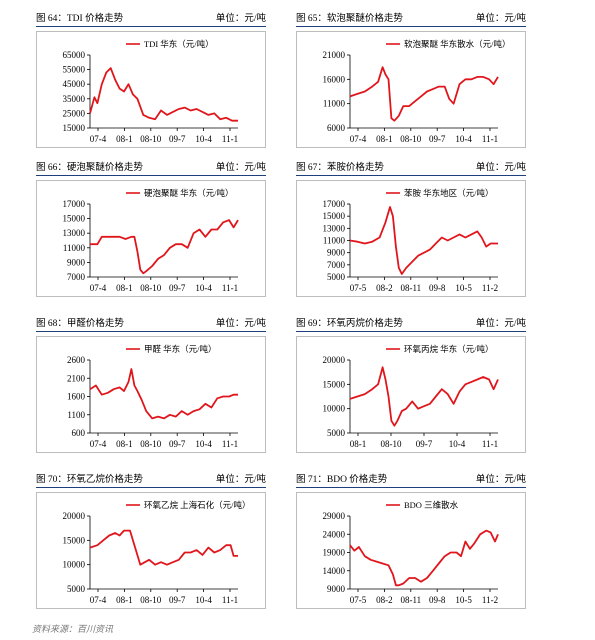 The height and width of the screenshot is (640, 595). What do you see at coordinates (336, 433) in the screenshot?
I see `y-tick-label: 5000` at bounding box center [336, 433].